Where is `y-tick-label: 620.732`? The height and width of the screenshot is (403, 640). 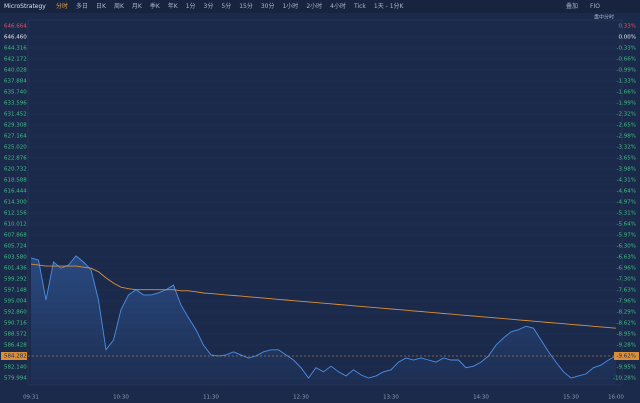 y-tick-label: 620.732 is located at coordinates (15, 169).